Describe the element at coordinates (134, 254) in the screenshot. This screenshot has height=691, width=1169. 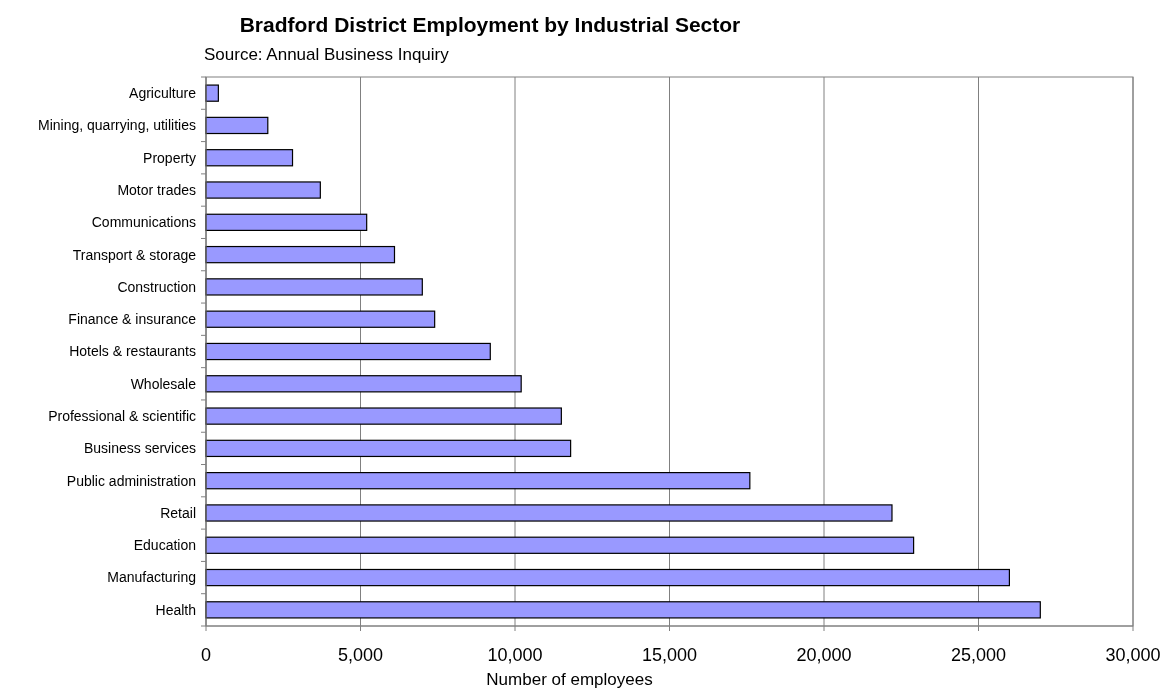
I see `y-tick-label: Transport & storage` at that location.